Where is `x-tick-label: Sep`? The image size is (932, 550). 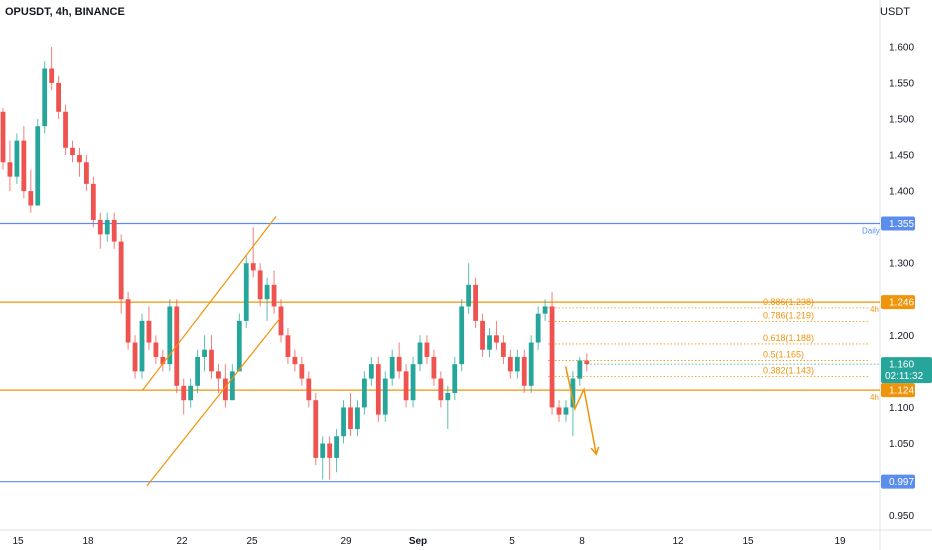
x-tick-label: Sep is located at coordinates (418, 541).